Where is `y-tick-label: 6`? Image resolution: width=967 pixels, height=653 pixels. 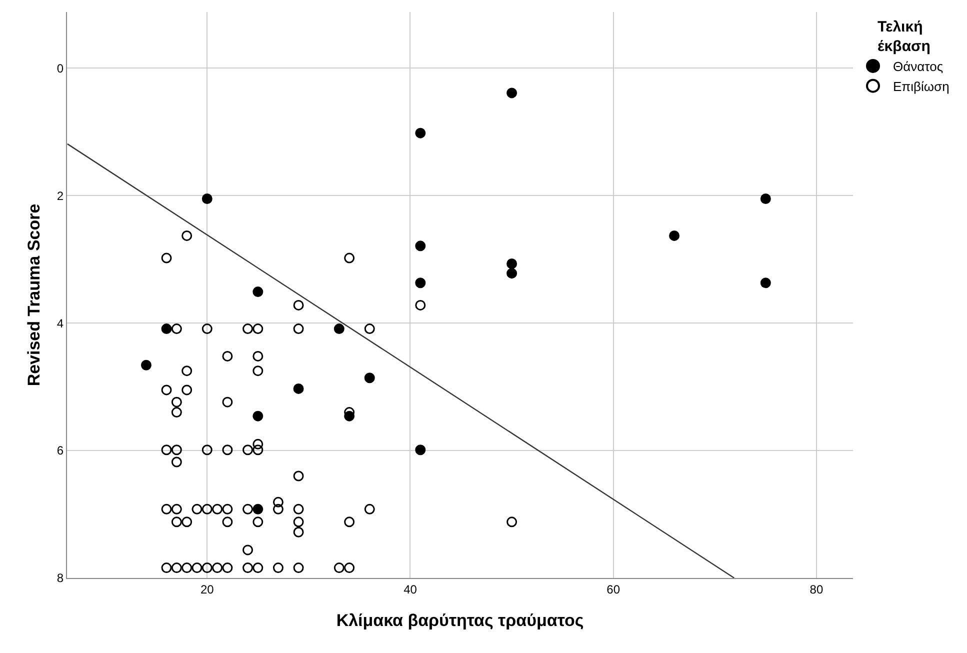
y-tick-label: 6 is located at coordinates (60, 451).